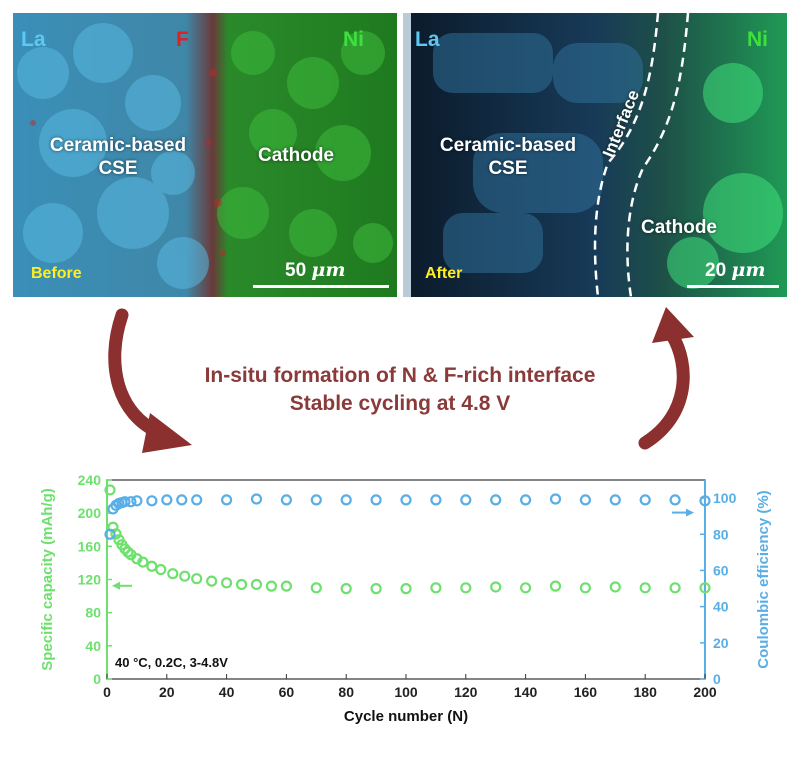 Image resolution: width=800 pixels, height=774 pixels. I want to click on x-tick-label: 180, so click(646, 692).